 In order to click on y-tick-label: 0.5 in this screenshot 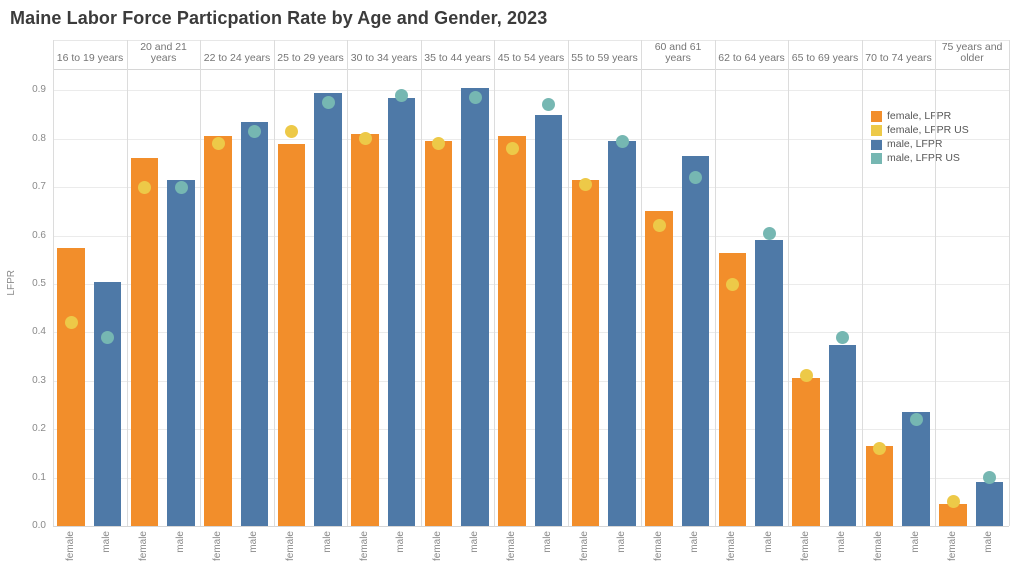, I will do `click(39, 283)`.